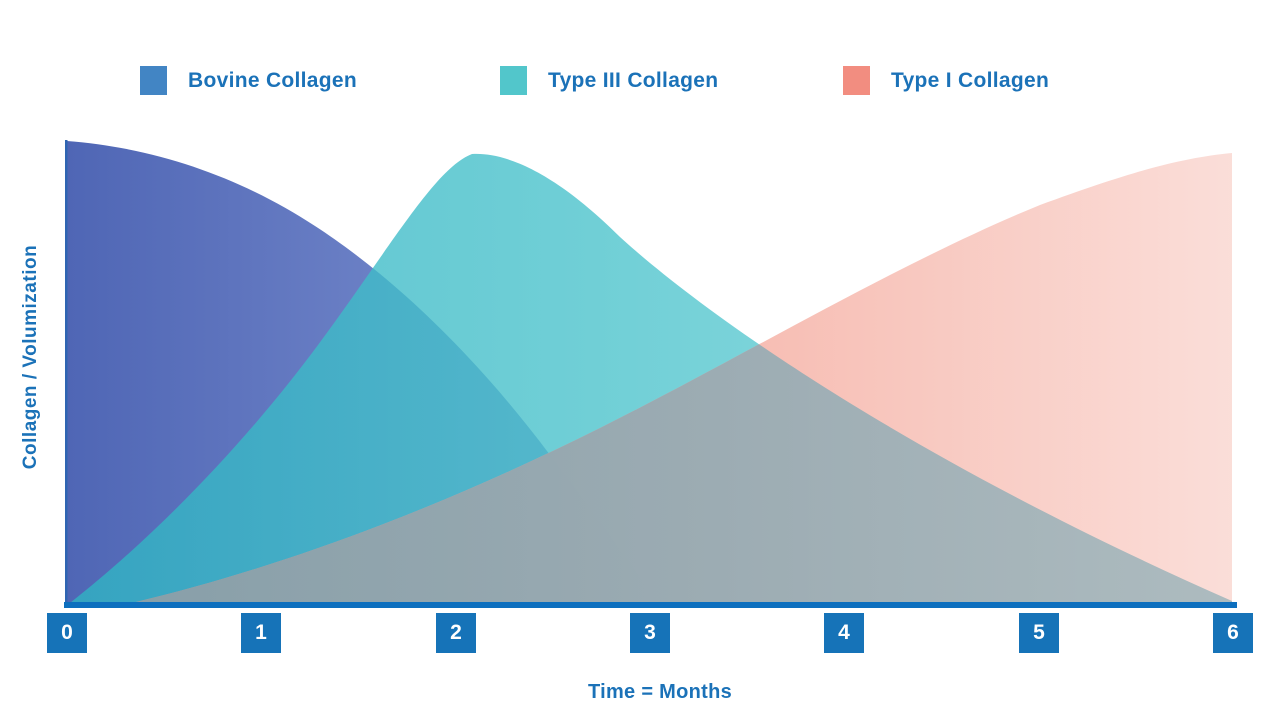  I want to click on x-tick-5: 5, so click(1039, 633).